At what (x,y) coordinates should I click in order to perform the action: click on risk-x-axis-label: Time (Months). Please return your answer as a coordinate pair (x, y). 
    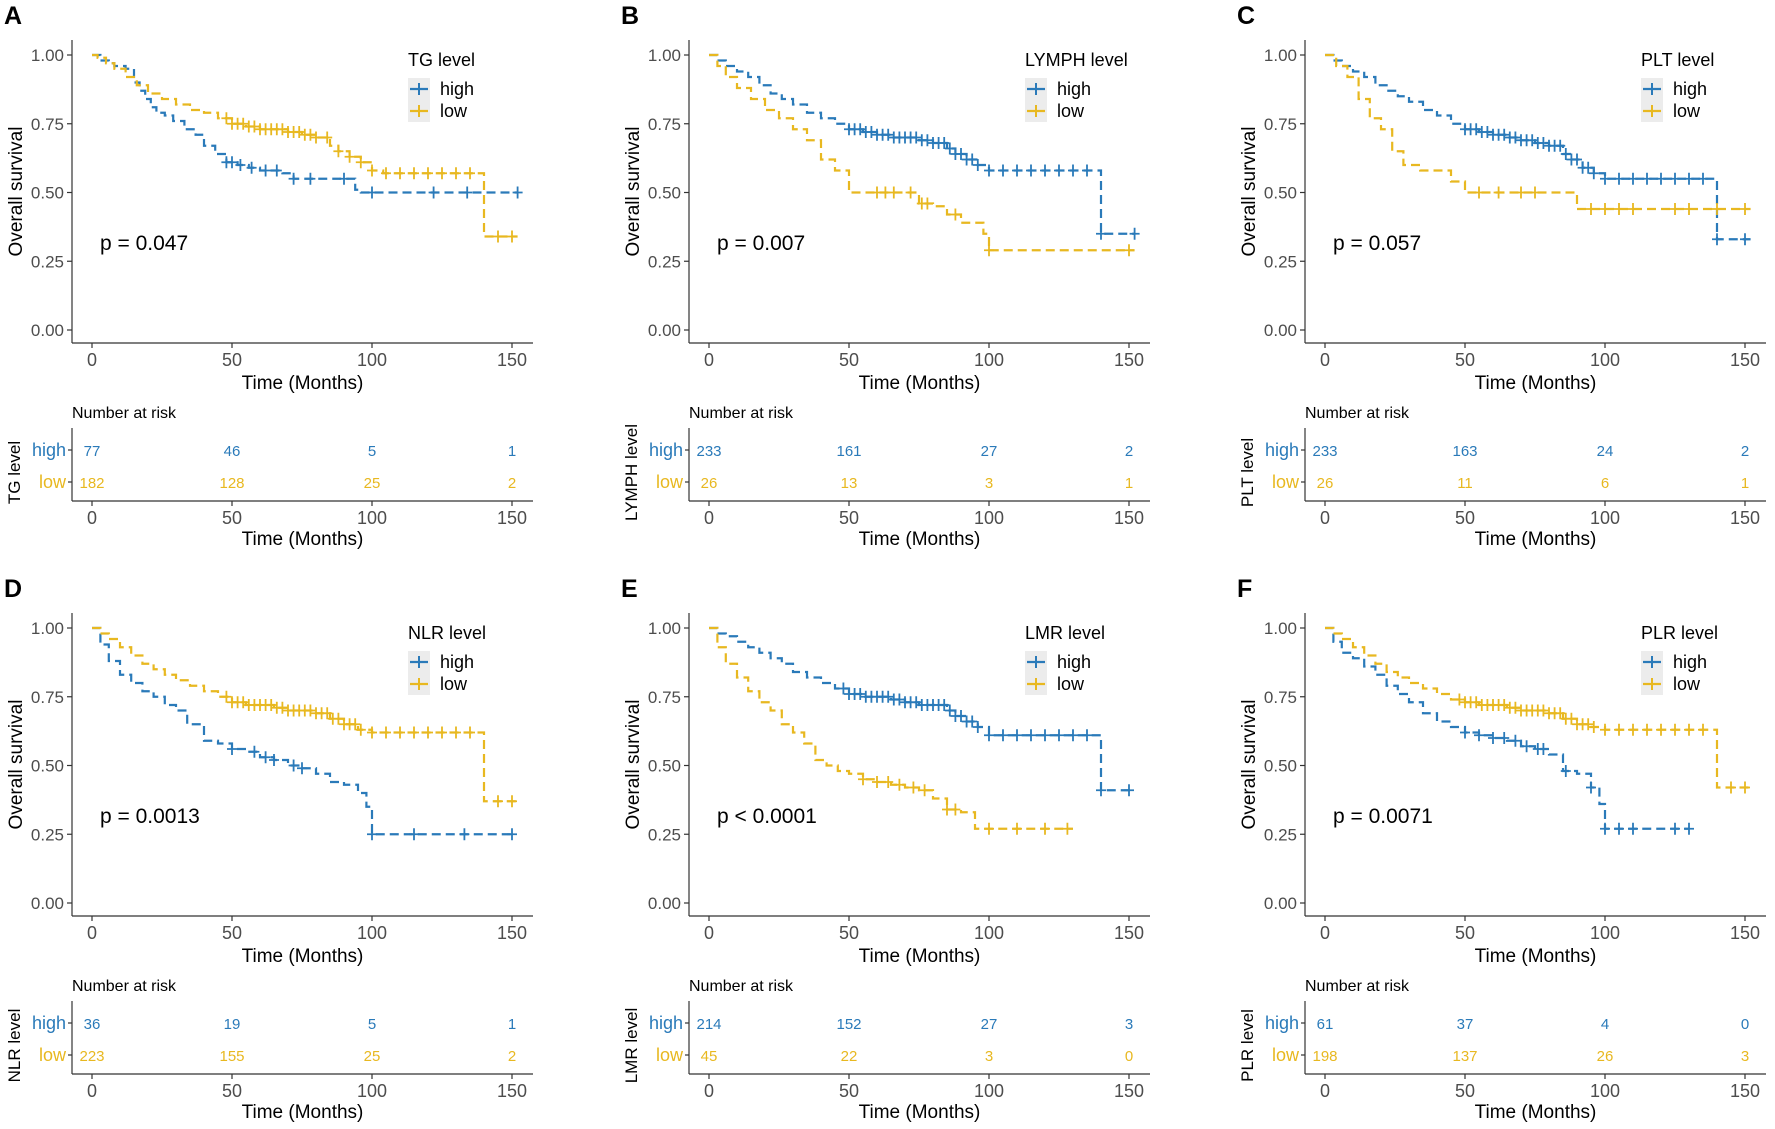
    Looking at the image, I should click on (303, 1112).